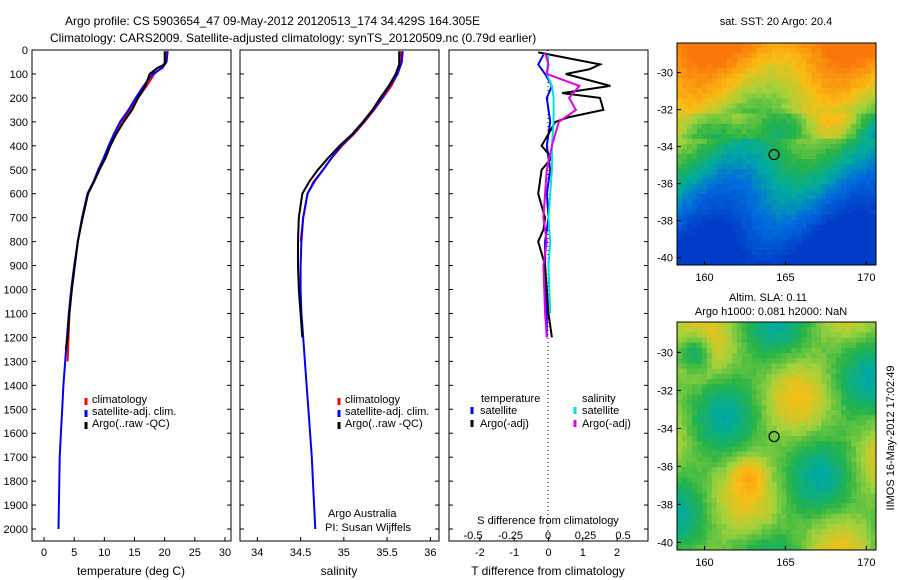 The image size is (900, 580). What do you see at coordinates (16, 314) in the screenshot?
I see `y-tick-label: 1100` at bounding box center [16, 314].